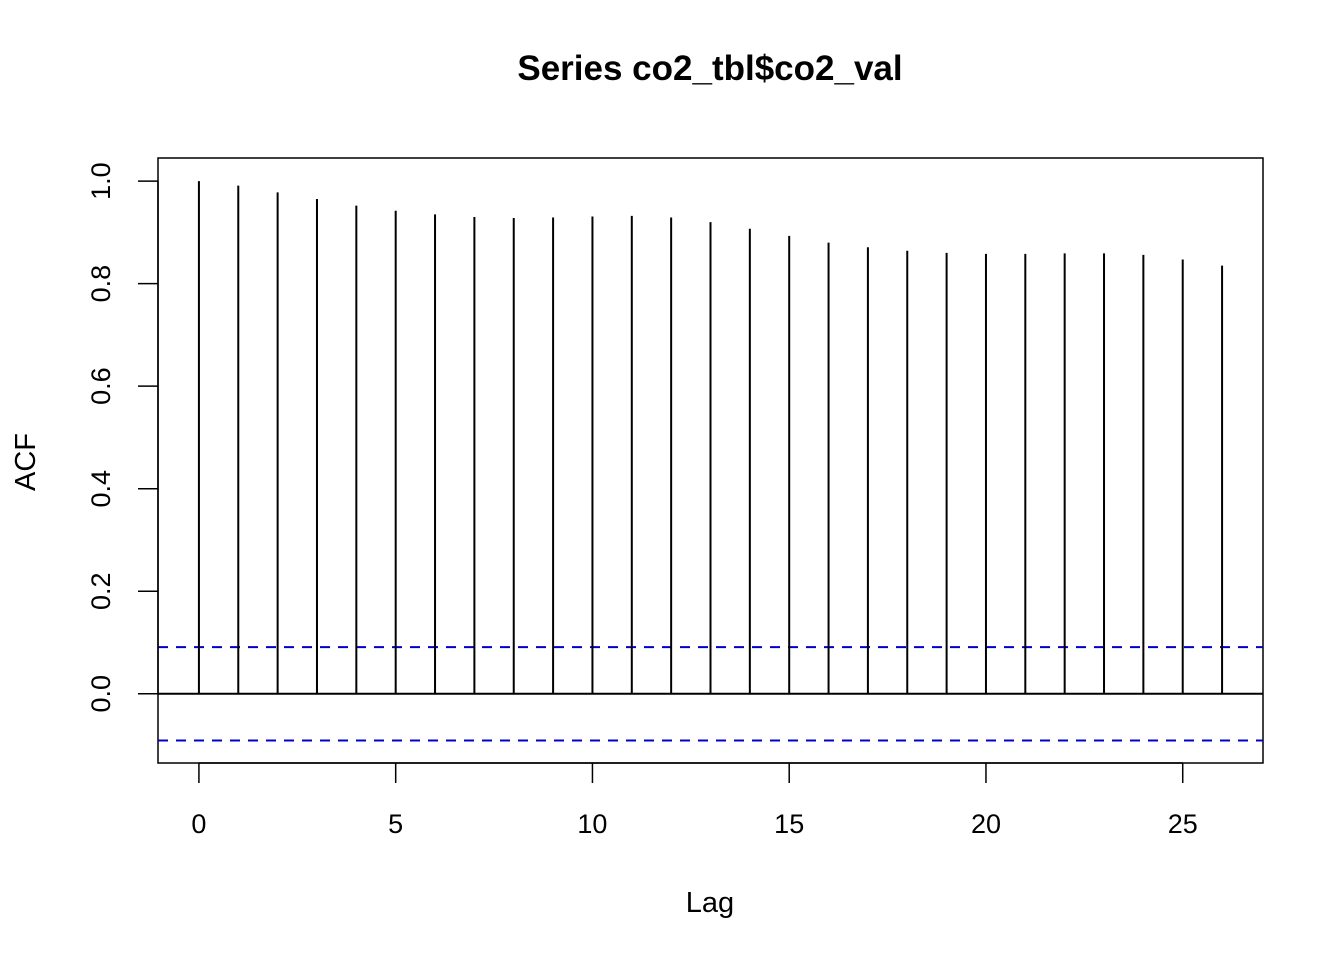 Image resolution: width=1344 pixels, height=960 pixels. Describe the element at coordinates (710, 903) in the screenshot. I see `x-axis-label: Lag` at that location.